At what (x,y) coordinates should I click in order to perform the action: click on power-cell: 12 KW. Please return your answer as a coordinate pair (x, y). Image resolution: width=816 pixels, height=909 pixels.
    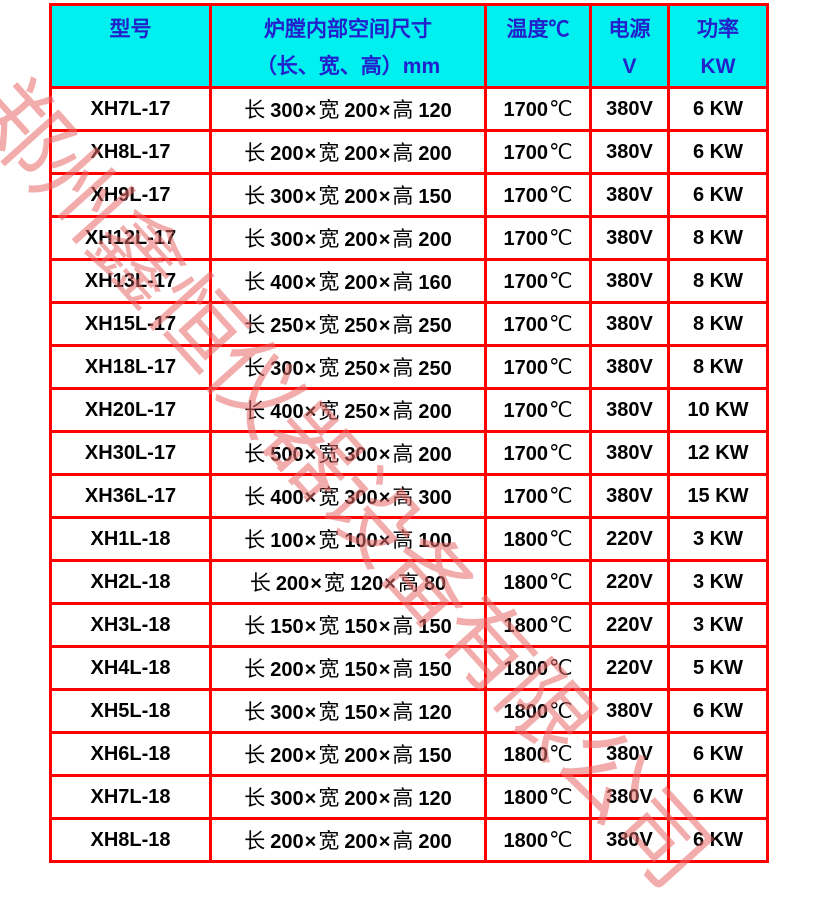
    Looking at the image, I should click on (718, 453).